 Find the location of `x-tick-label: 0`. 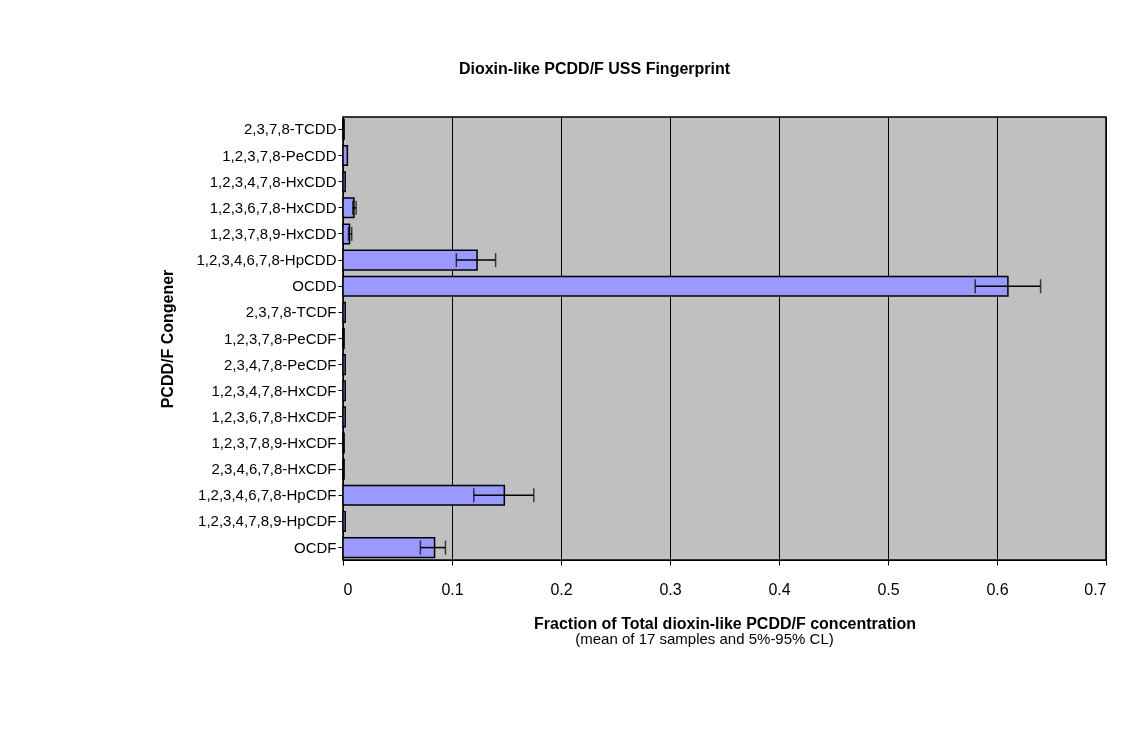

x-tick-label: 0 is located at coordinates (348, 589).